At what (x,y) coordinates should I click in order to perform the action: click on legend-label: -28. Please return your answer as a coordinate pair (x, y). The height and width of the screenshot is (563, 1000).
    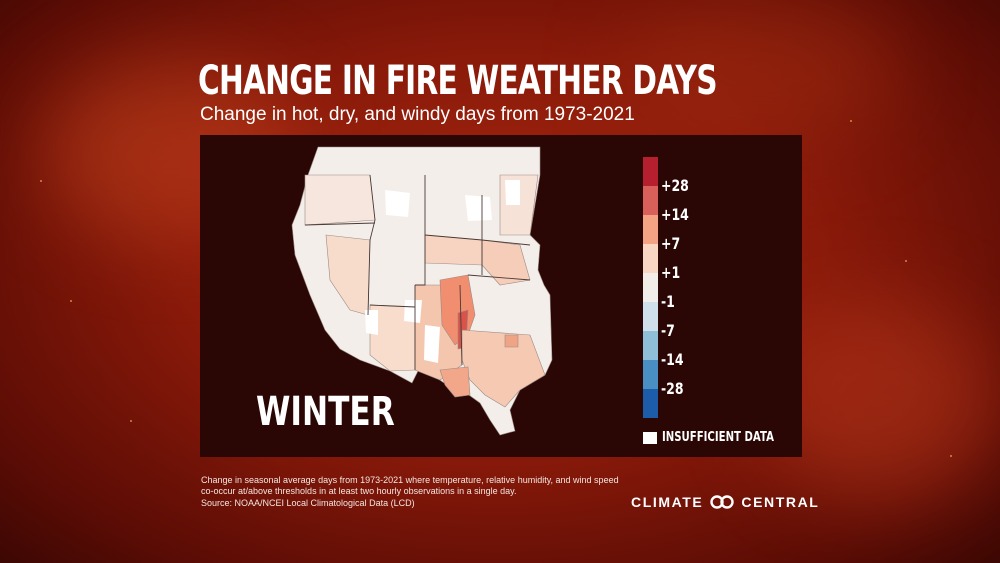
    Looking at the image, I should click on (672, 388).